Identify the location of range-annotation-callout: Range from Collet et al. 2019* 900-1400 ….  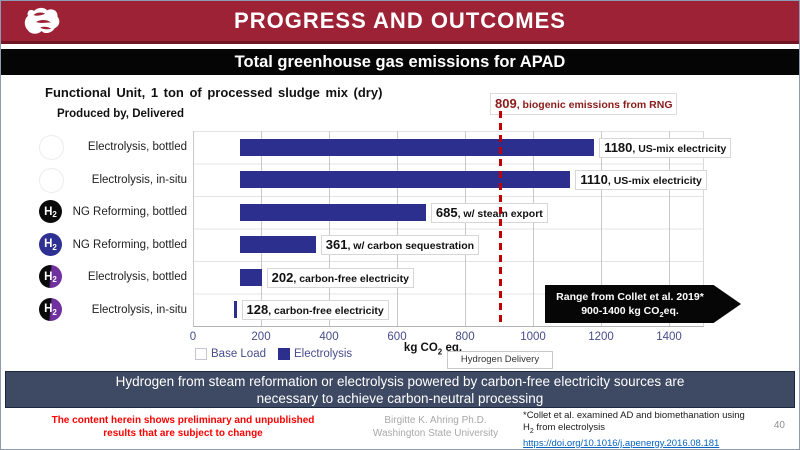
(643, 304).